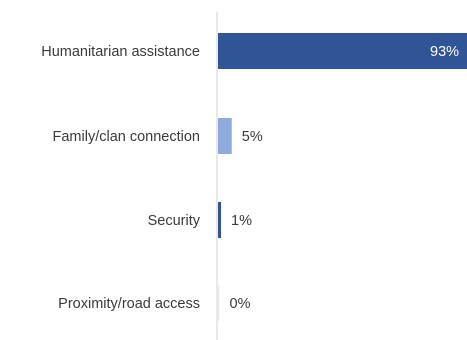 The height and width of the screenshot is (340, 467). What do you see at coordinates (129, 304) in the screenshot?
I see `category-label: Proximity/road access` at bounding box center [129, 304].